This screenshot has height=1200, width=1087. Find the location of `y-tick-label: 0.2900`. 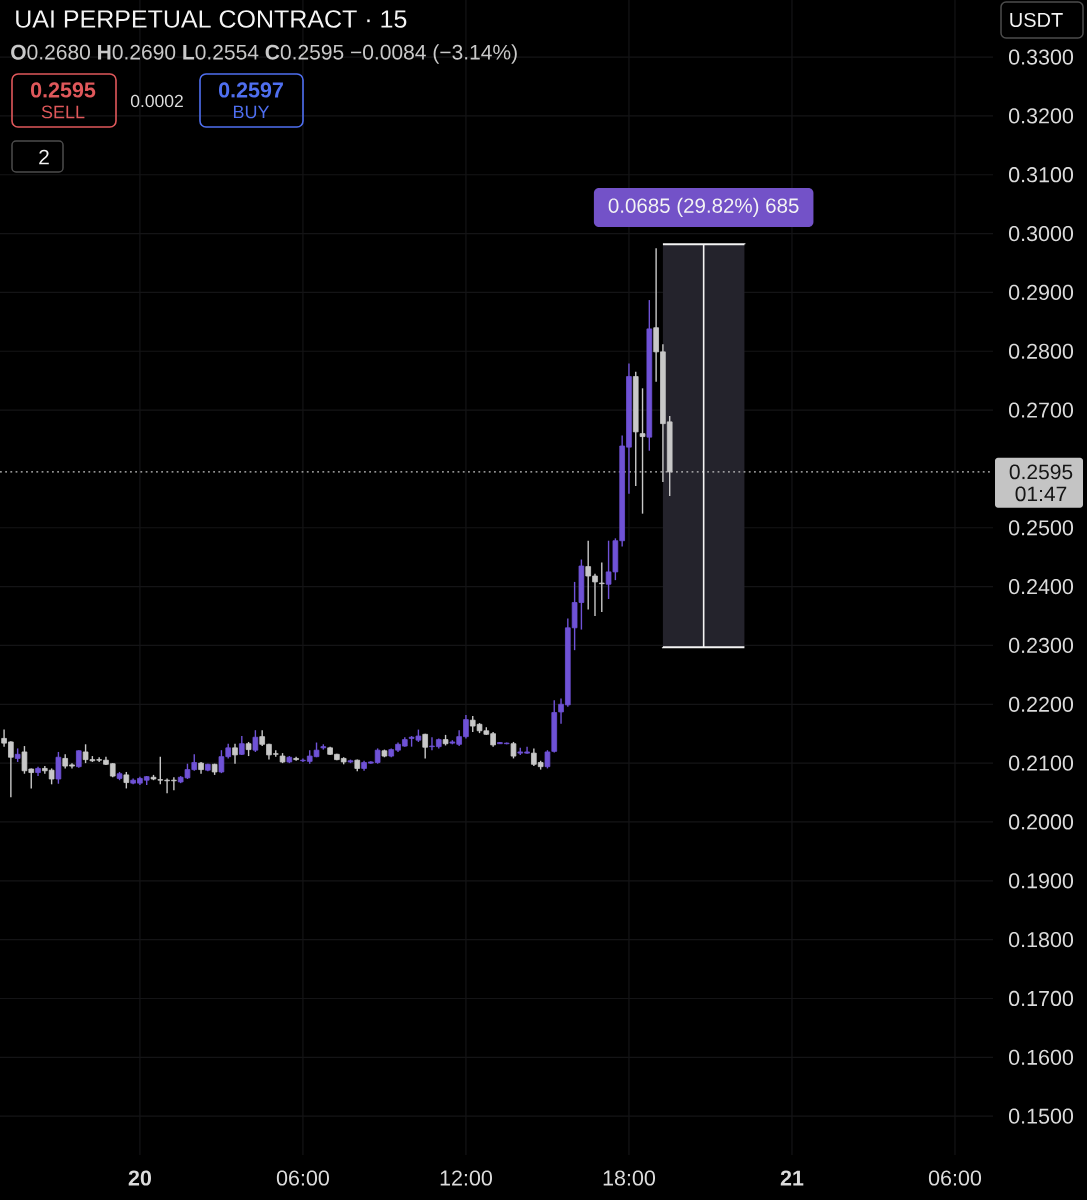

y-tick-label: 0.2900 is located at coordinates (1041, 292).